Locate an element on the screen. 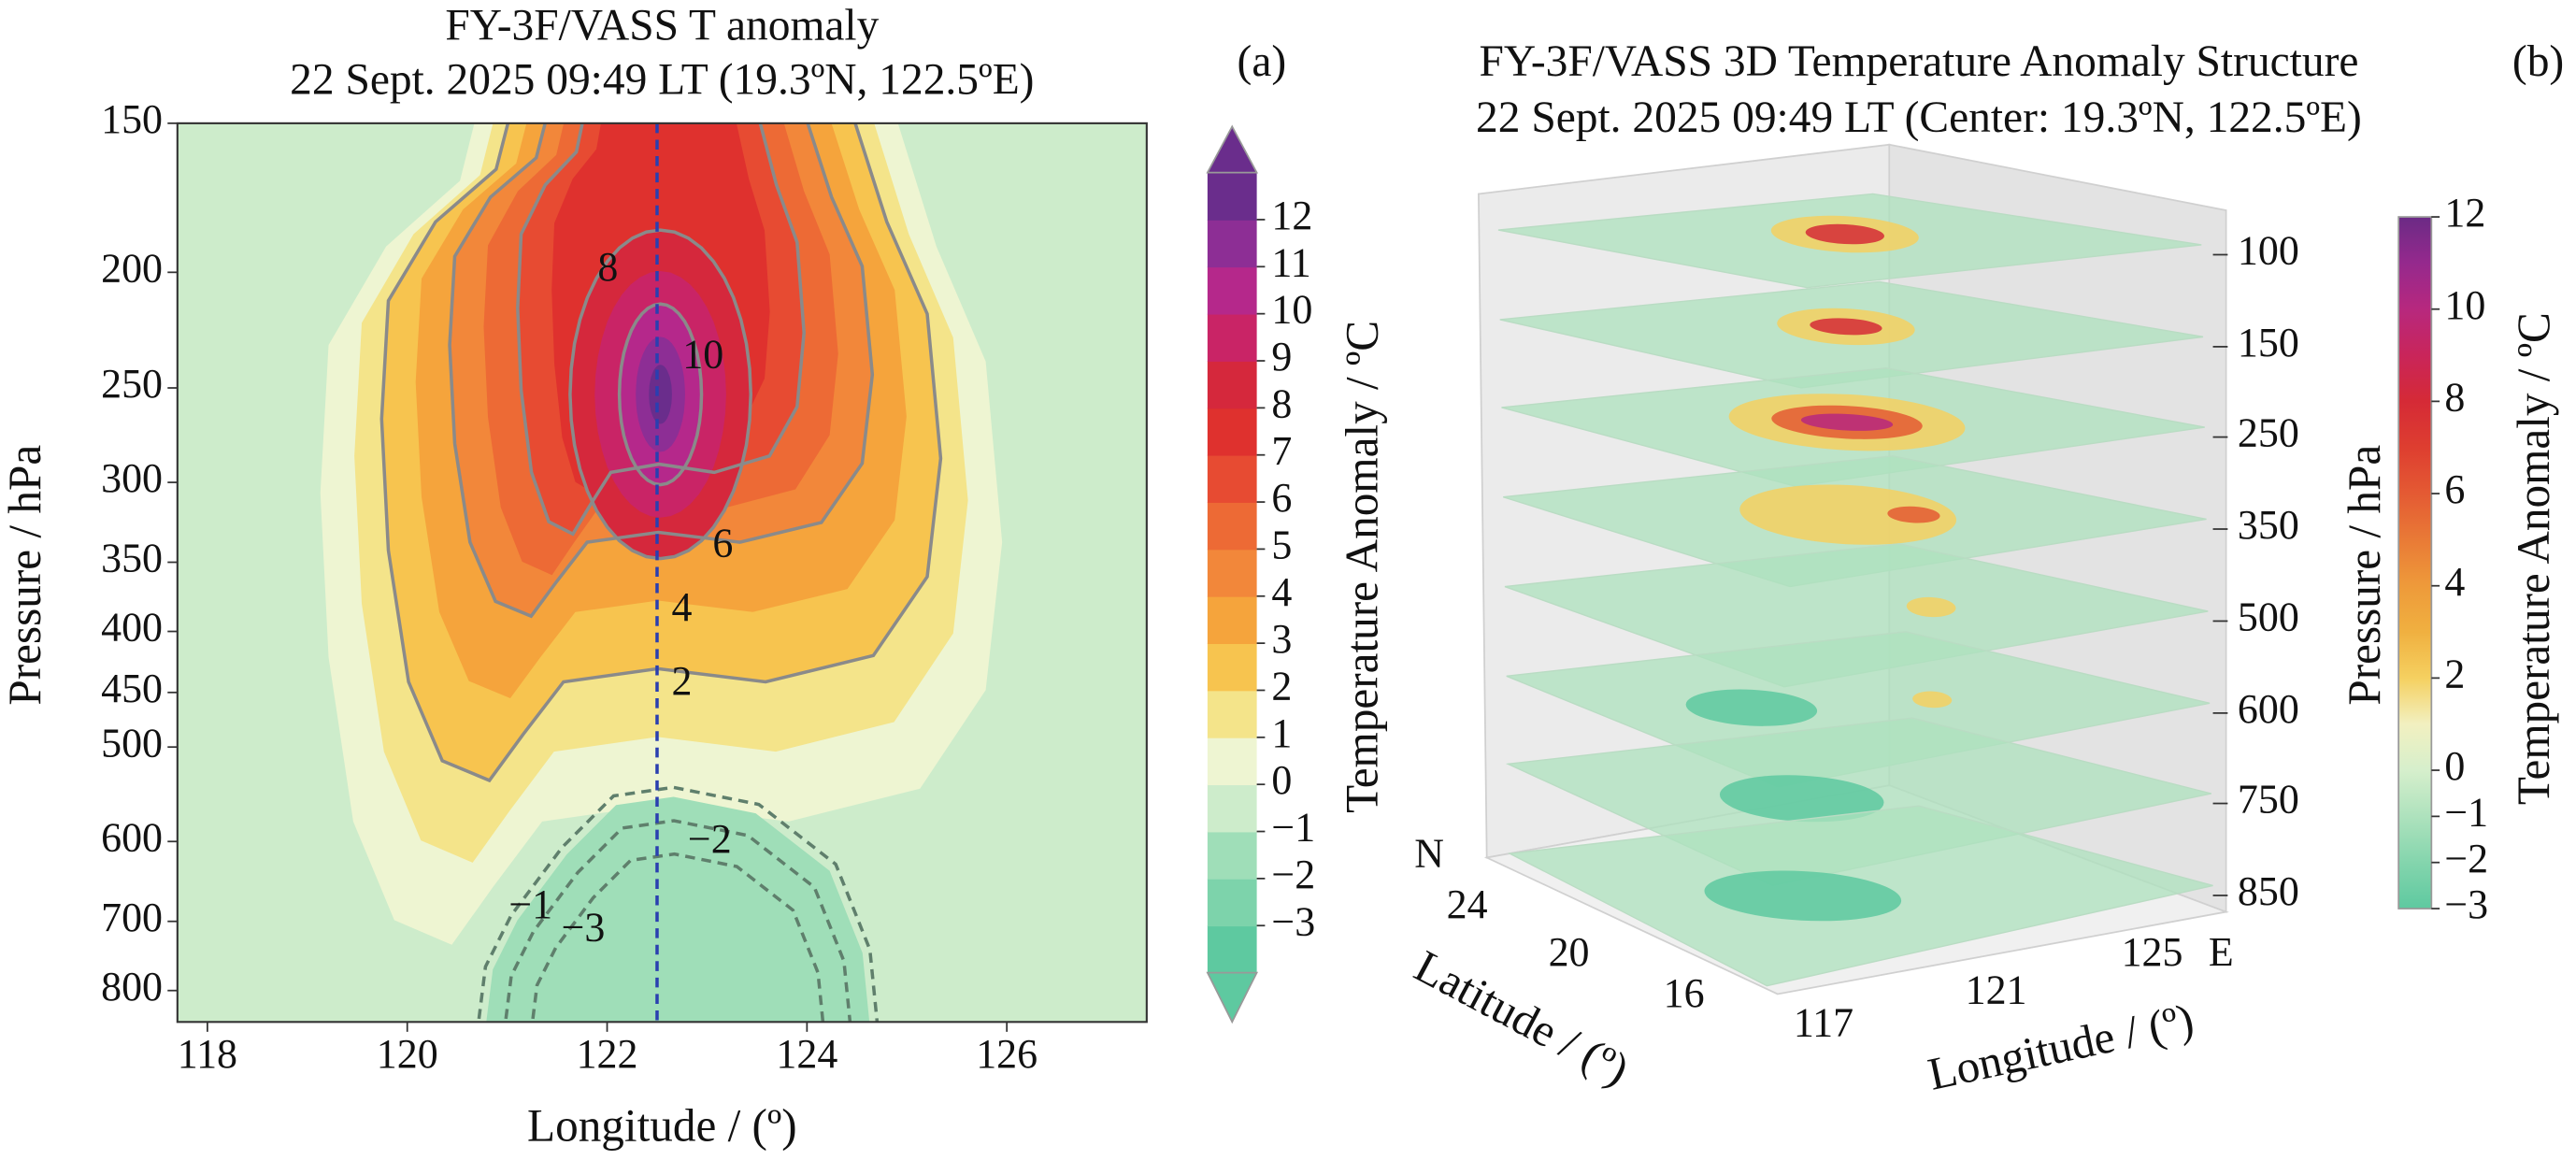  contour-label: 10 is located at coordinates (702, 354).